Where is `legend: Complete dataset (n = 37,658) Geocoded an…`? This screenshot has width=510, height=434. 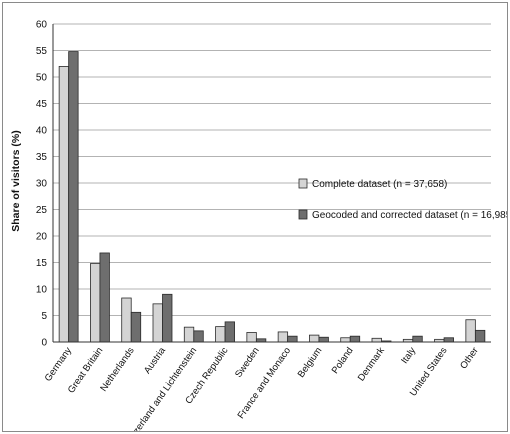
legend: Complete dataset (n = 37,658) Geocoded an… is located at coordinates (402, 199).